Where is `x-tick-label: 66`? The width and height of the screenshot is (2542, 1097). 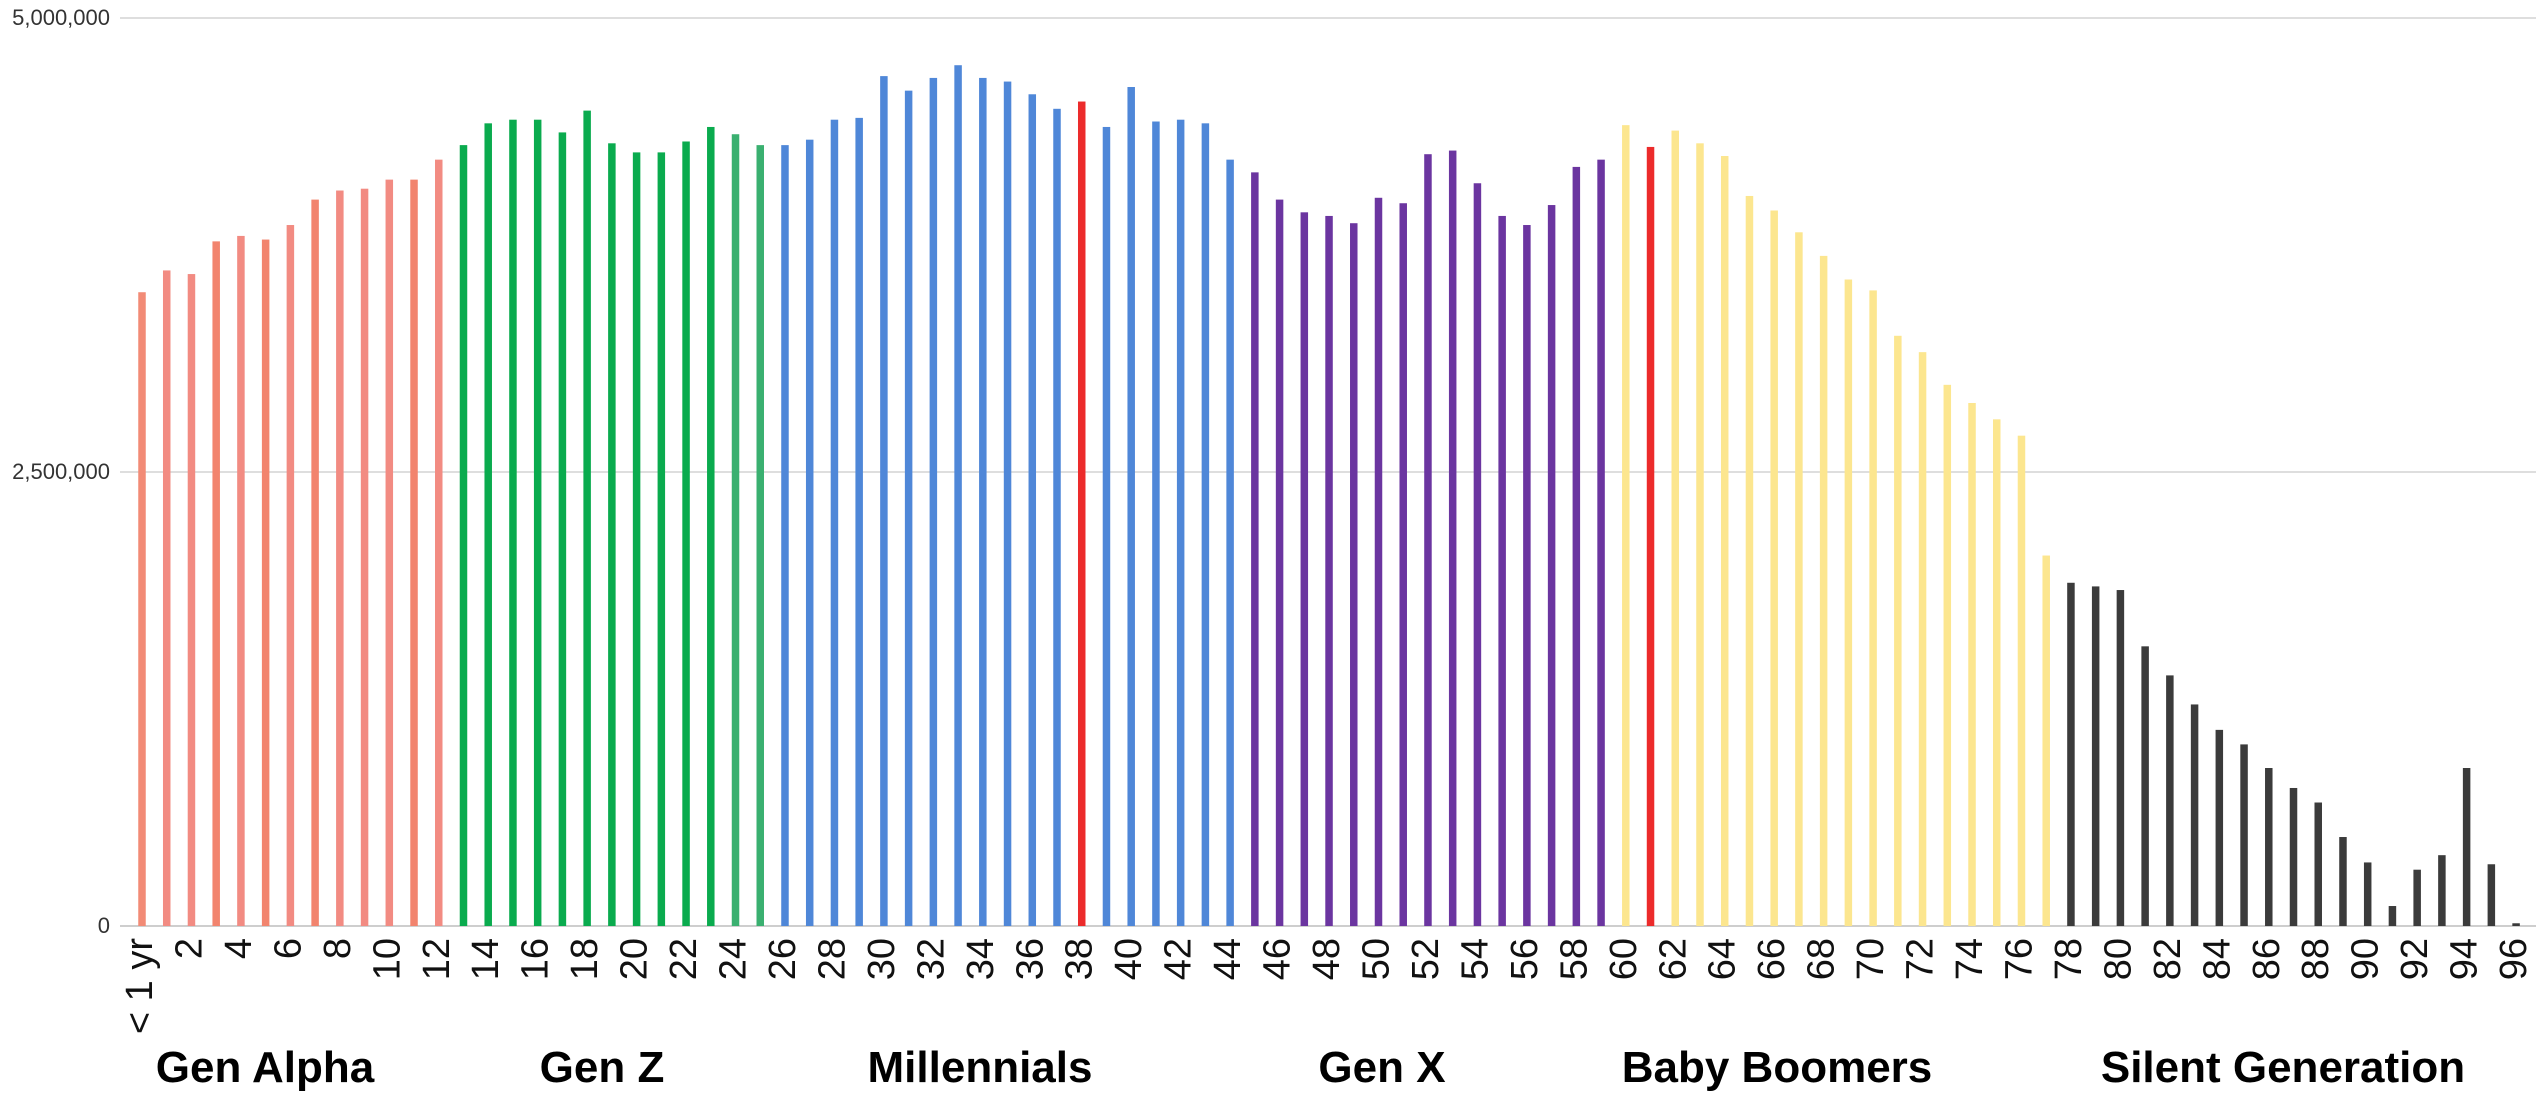 x-tick-label: 66 is located at coordinates (1772, 959).